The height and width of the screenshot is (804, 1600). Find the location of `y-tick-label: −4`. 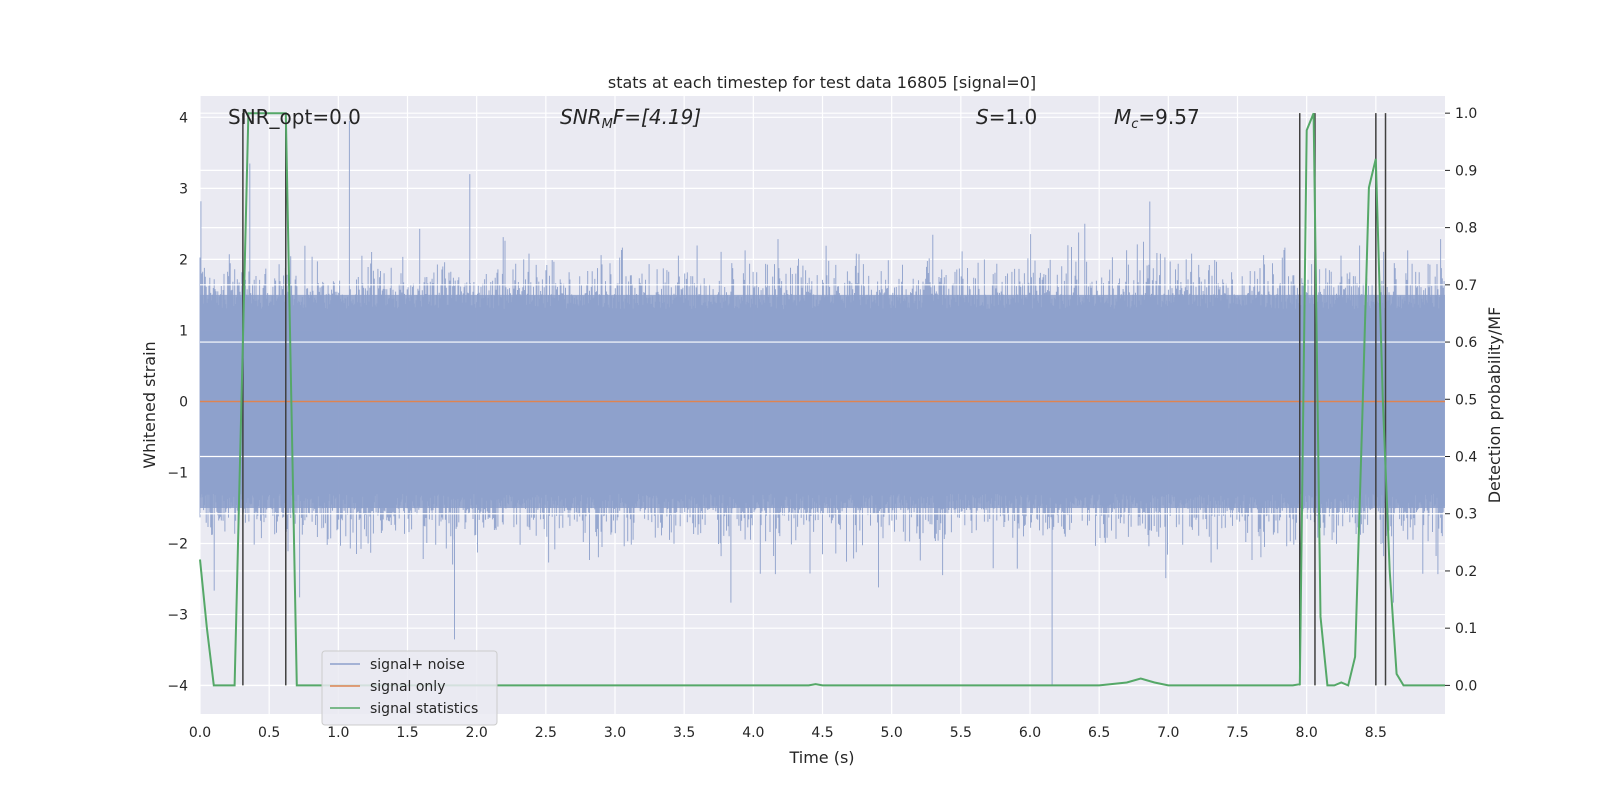

y-tick-label: −4 is located at coordinates (177, 687).